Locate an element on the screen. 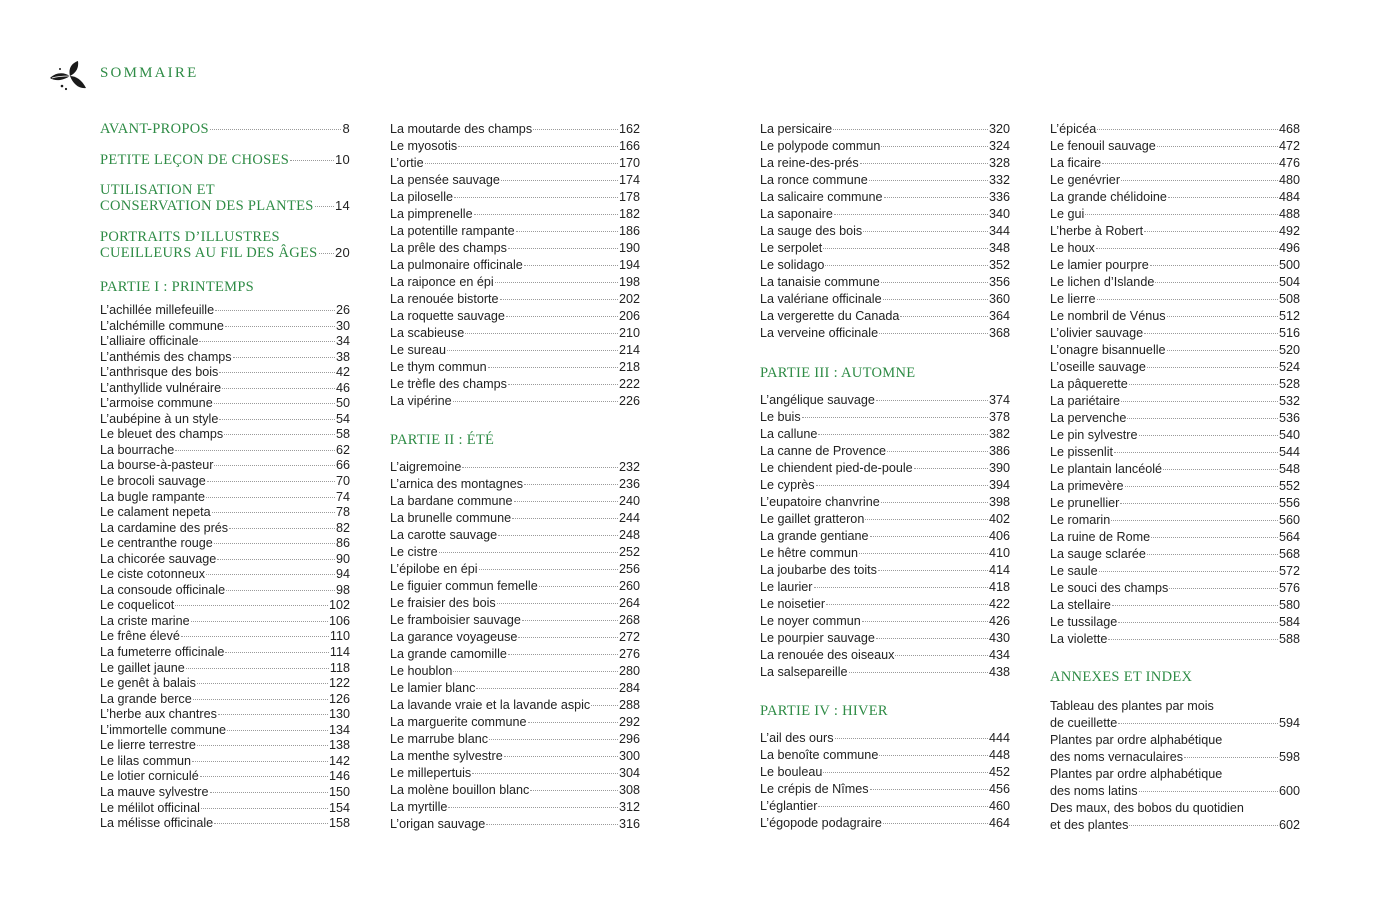 This screenshot has width=1400, height=900. toc-entry: Le brocoli sauvage 70 is located at coordinates (225, 482).